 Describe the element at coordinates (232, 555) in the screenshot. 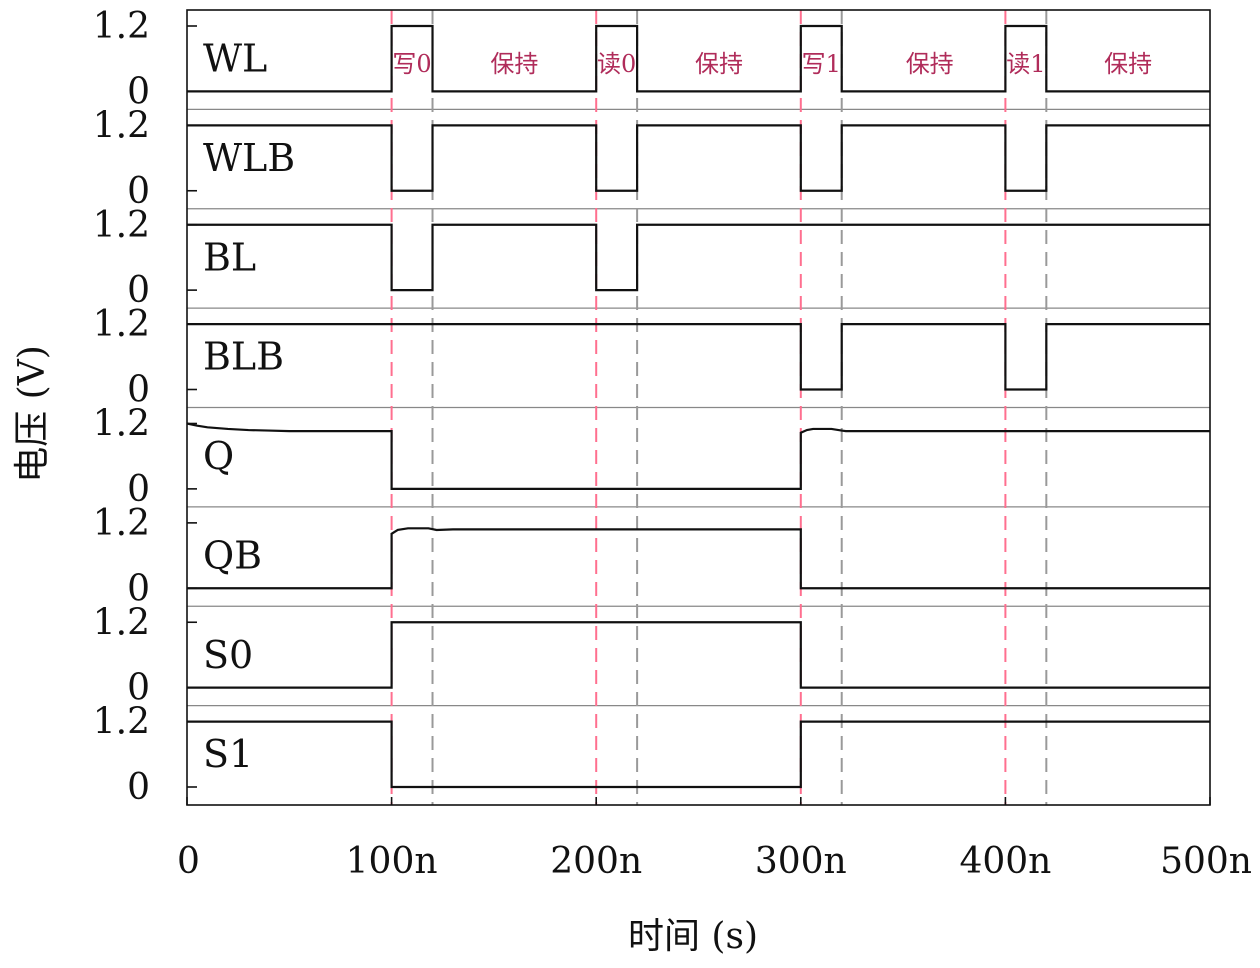

I see `signal-label-qb: QB` at that location.